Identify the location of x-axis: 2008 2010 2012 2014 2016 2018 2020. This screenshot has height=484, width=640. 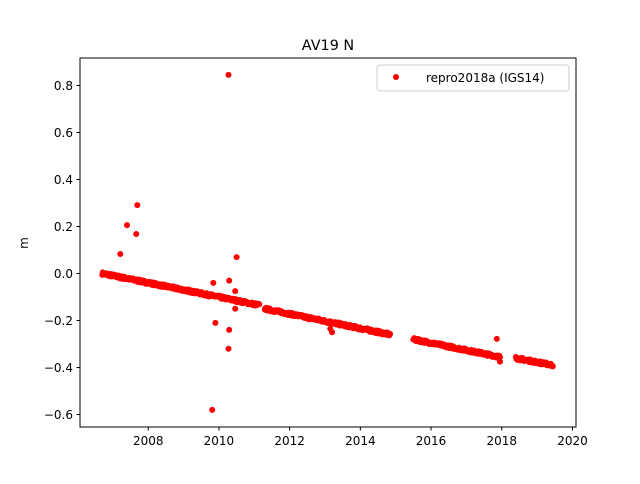
(360, 437).